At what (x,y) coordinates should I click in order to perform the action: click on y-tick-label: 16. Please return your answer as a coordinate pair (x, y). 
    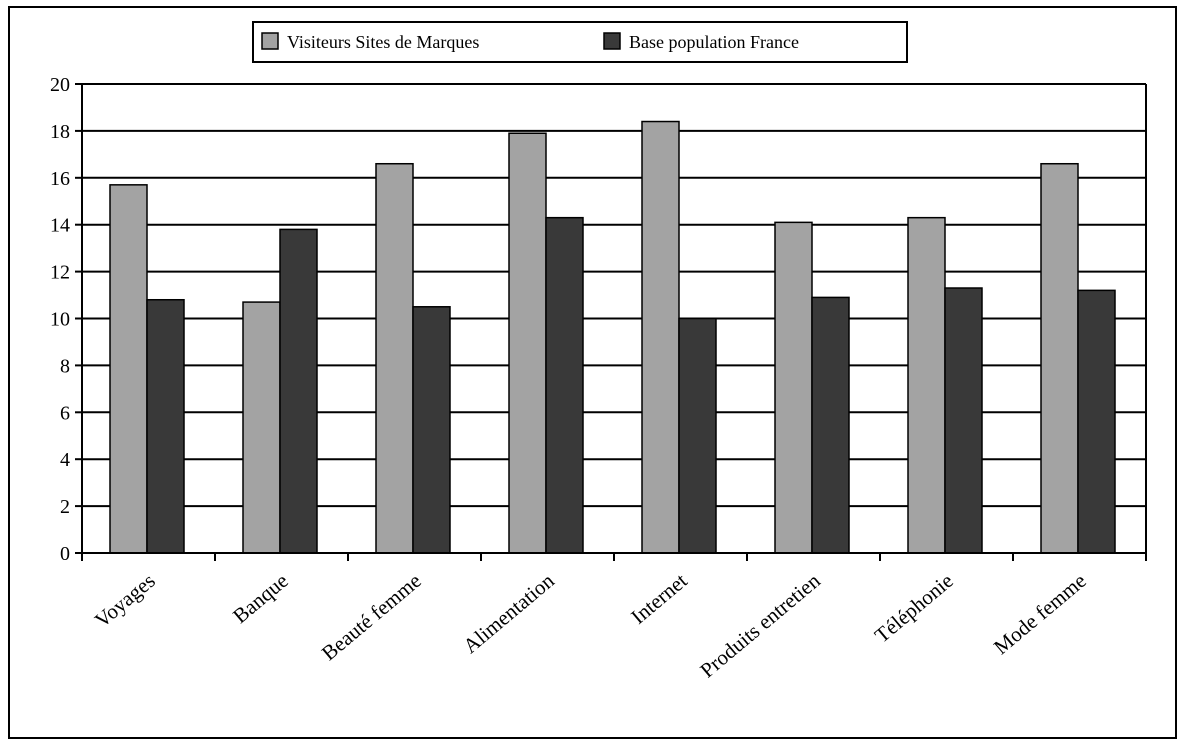
    Looking at the image, I should click on (60, 179).